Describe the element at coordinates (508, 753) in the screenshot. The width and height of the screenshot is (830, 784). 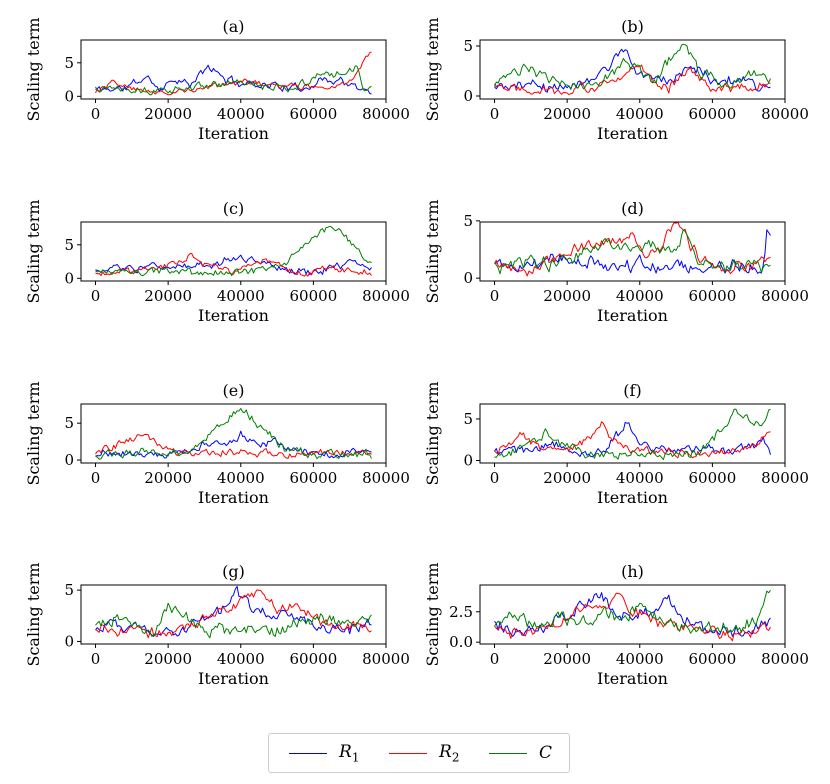
I see `legend-swatch-c` at that location.